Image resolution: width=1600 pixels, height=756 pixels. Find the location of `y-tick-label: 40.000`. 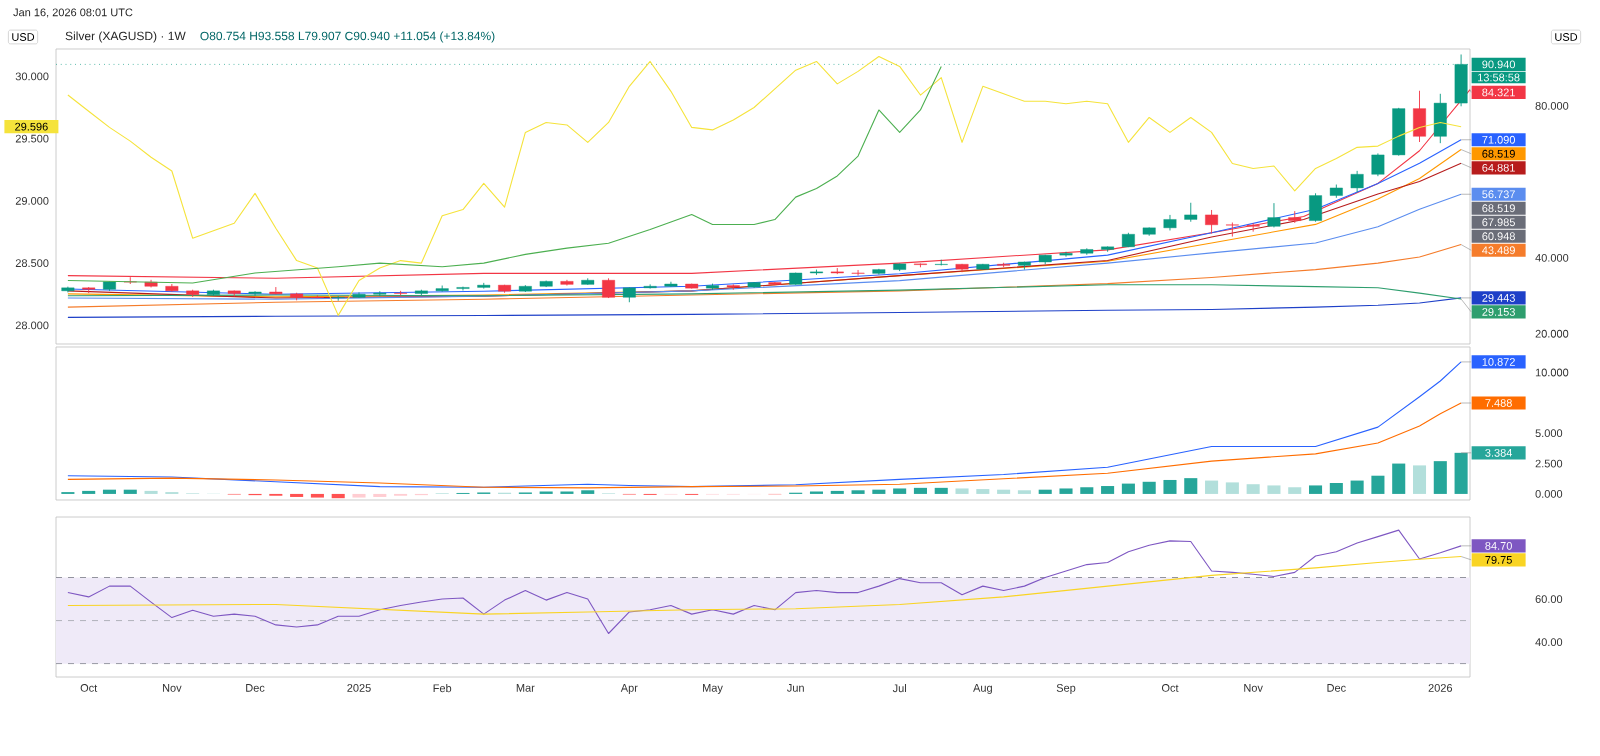

y-tick-label: 40.000 is located at coordinates (1552, 257).